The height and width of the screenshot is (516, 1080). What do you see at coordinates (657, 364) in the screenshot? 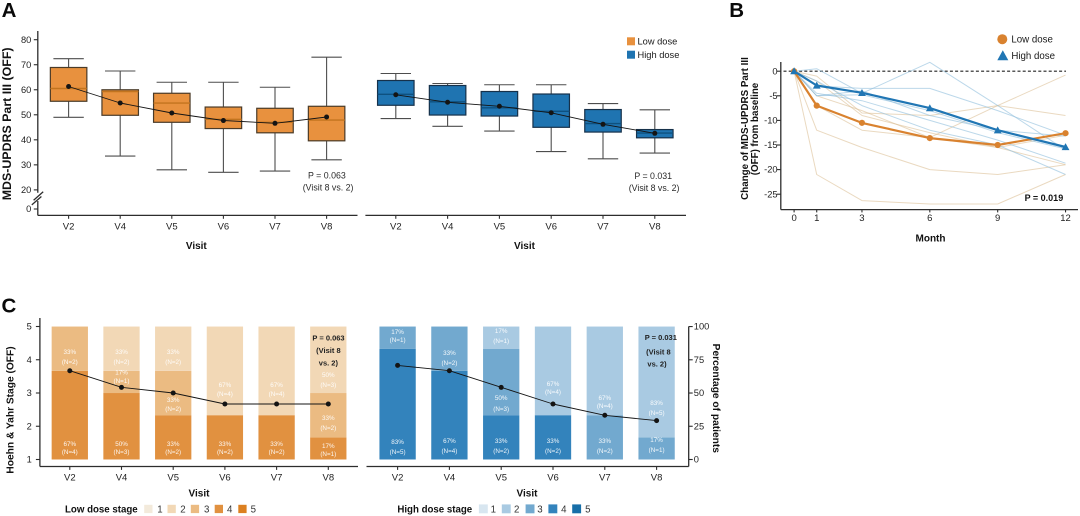
I see `svg-text: vs. 2)` at bounding box center [657, 364].